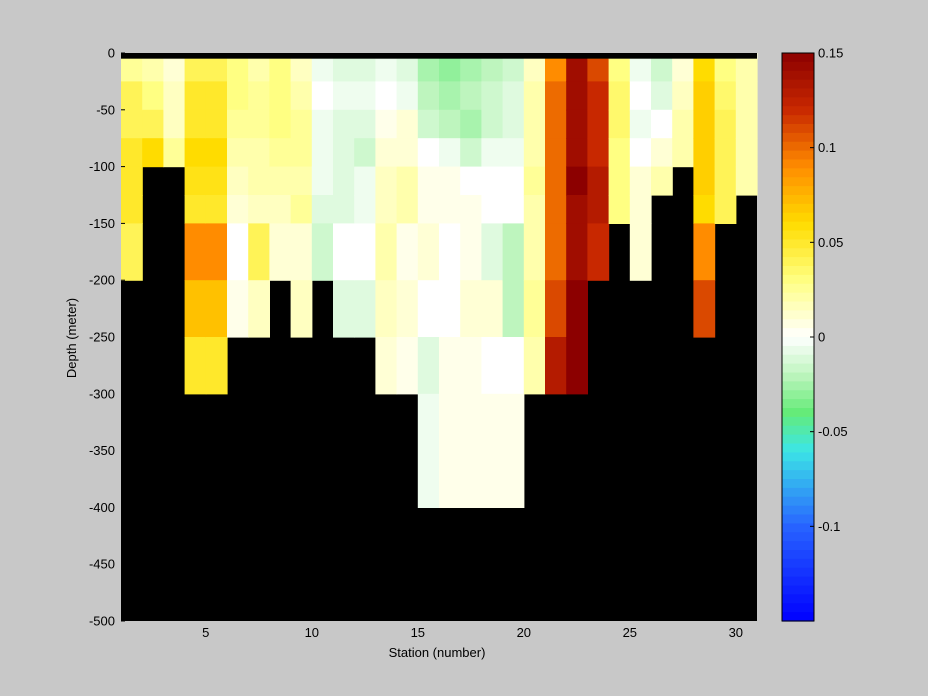 Image resolution: width=928 pixels, height=696 pixels. I want to click on y-tick-label: 0, so click(111, 53).